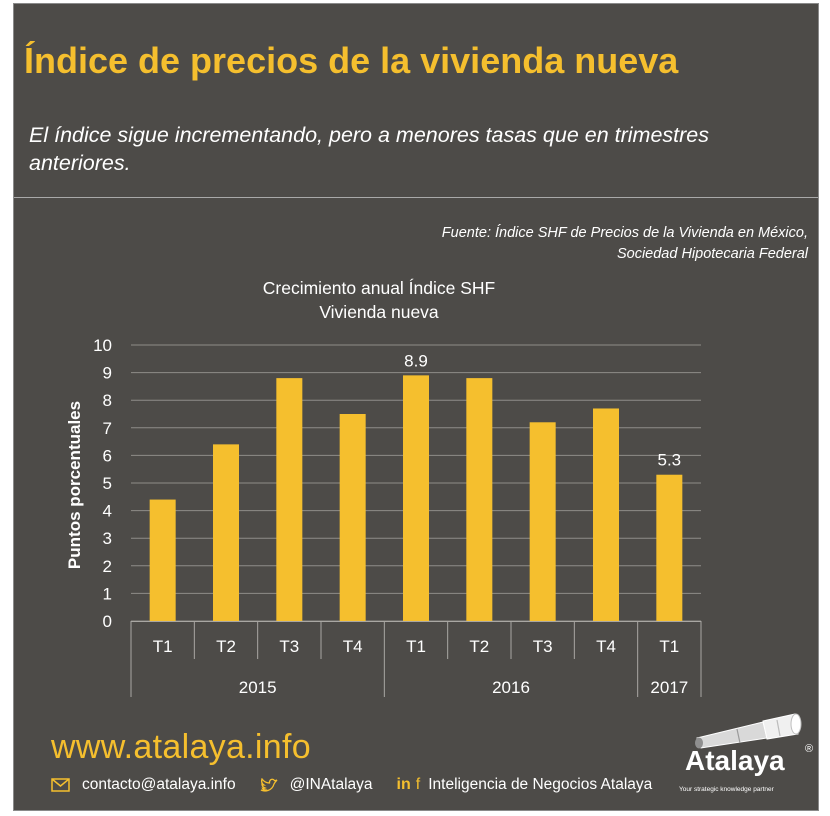  I want to click on source-line-2: Sociedad Hipotecaria Federal, so click(712, 254).